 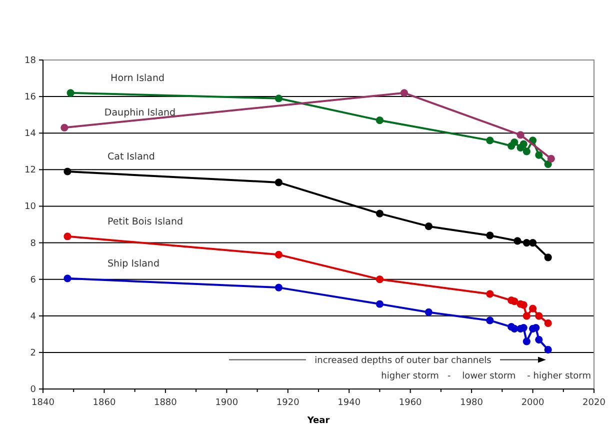 What do you see at coordinates (226, 403) in the screenshot?
I see `x-tick-label: 1900` at bounding box center [226, 403].